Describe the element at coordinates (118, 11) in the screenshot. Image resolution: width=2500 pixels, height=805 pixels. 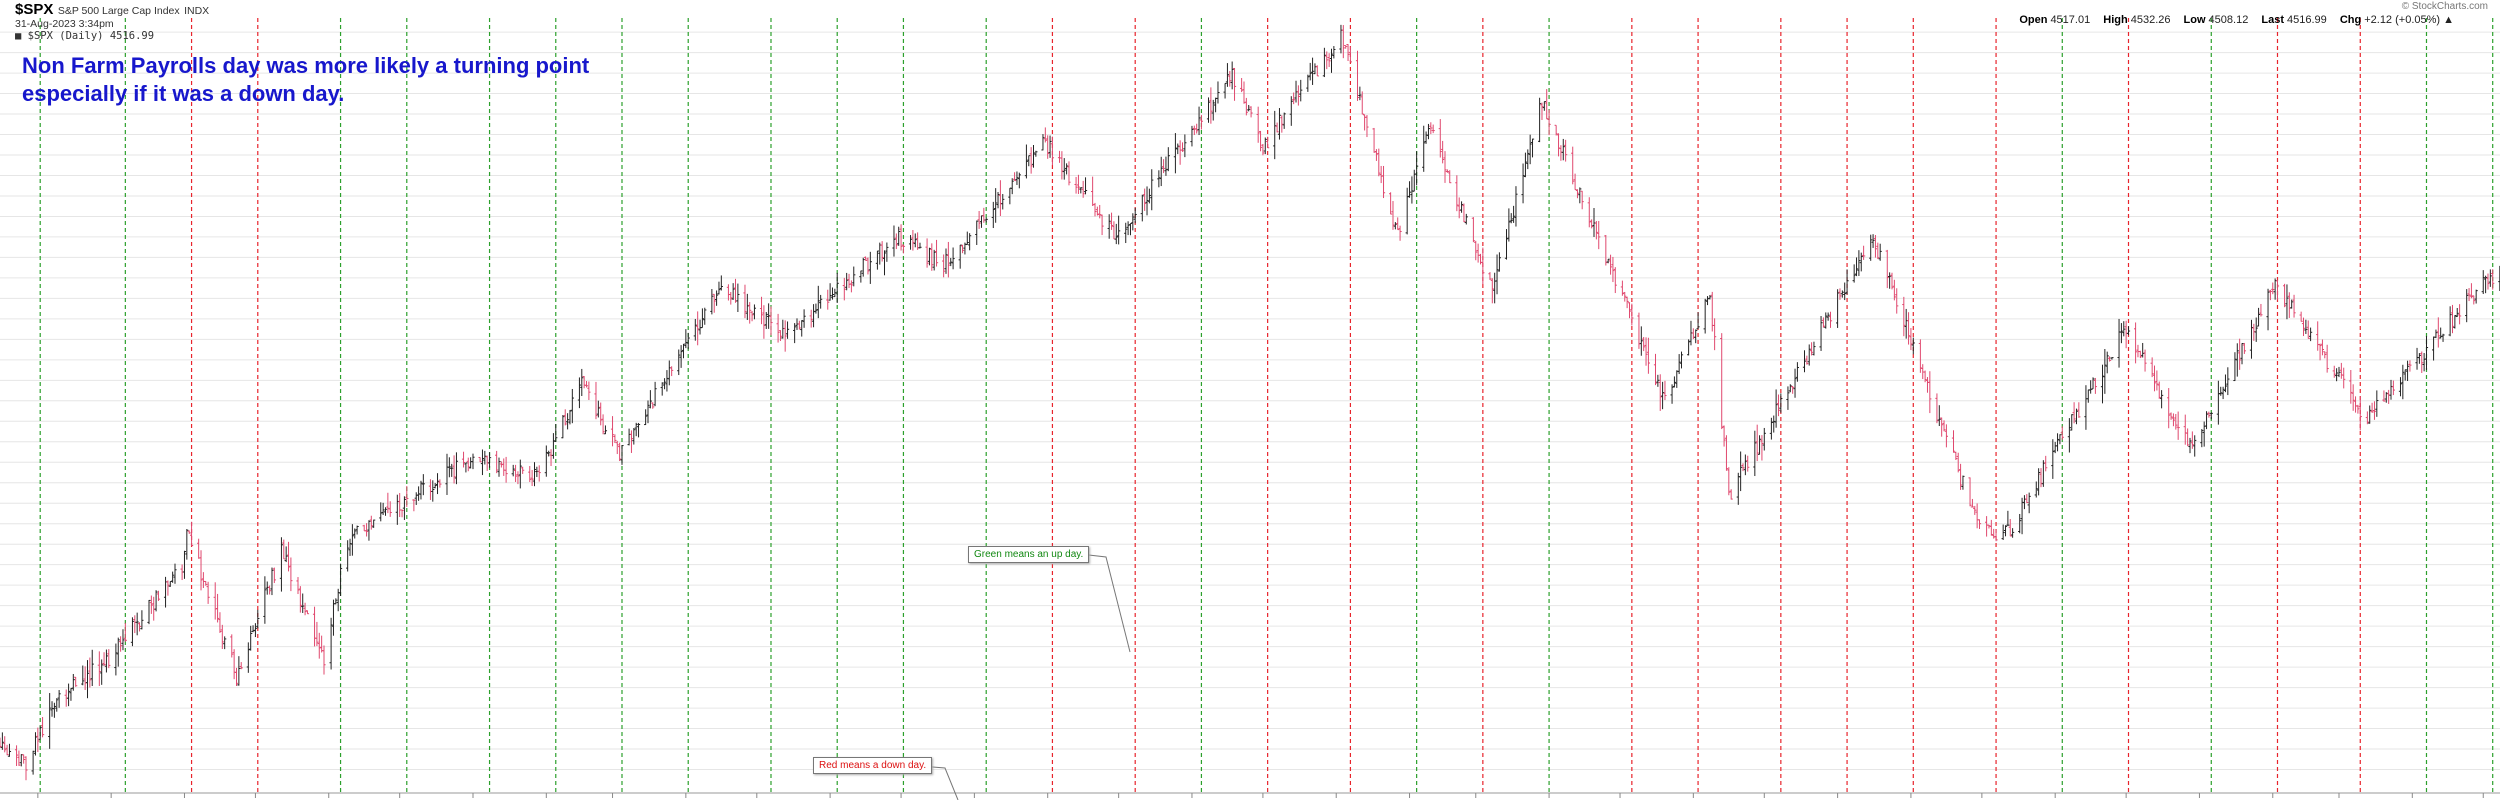
I see `index-name: S&P 500 Large Cap Index` at that location.